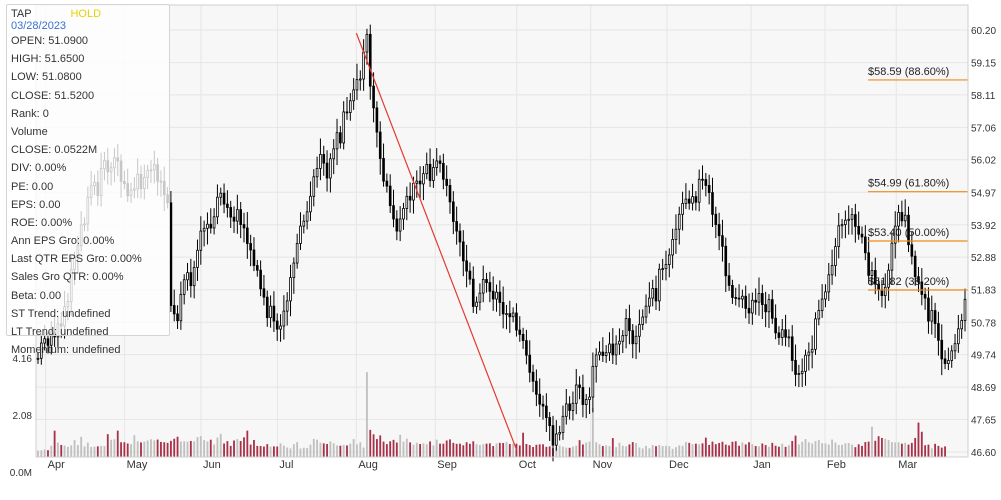  I want to click on quote-stat-row: CLOSE: 51.5200, so click(53, 95).